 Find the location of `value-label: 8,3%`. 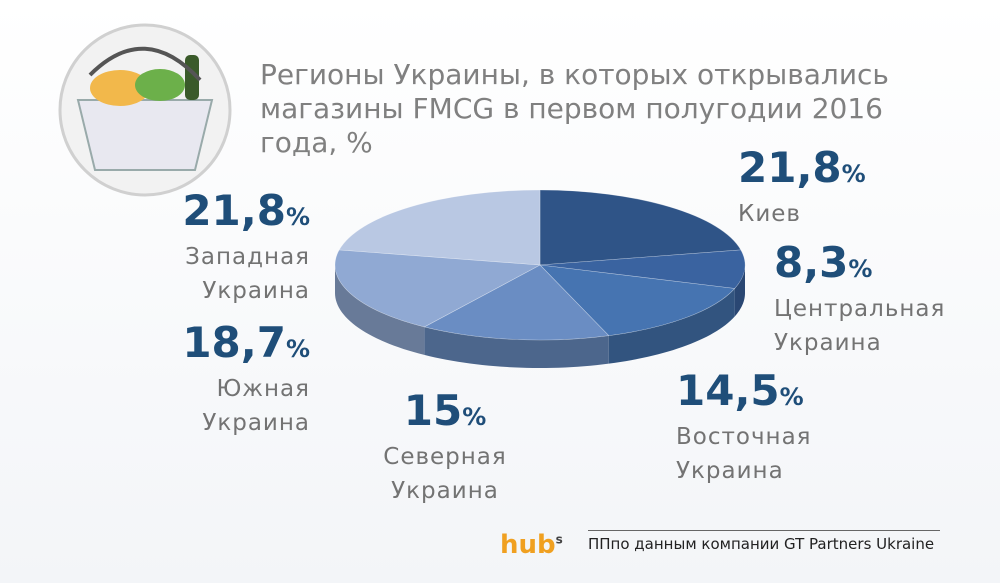

value-label: 8,3% is located at coordinates (859, 266).